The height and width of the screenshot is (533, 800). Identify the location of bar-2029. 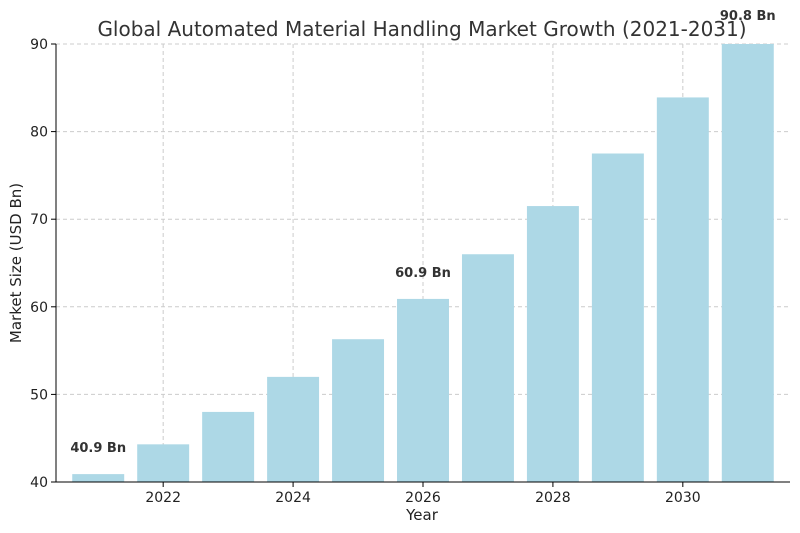
(617, 317).